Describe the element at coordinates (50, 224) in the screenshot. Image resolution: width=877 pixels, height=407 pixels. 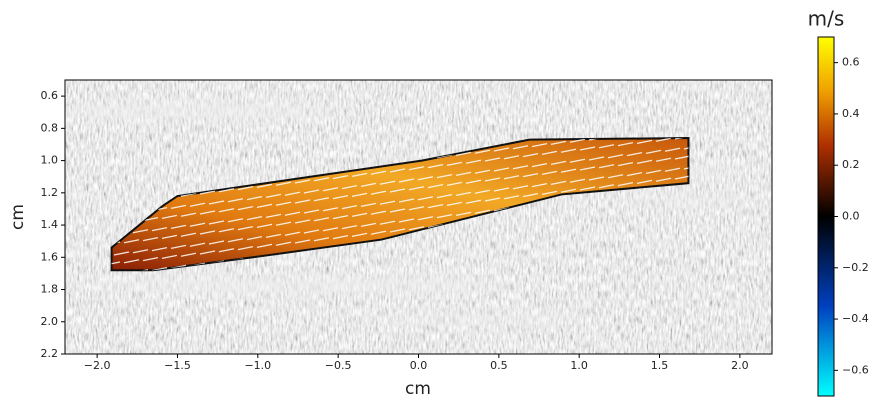
I see `y-tick-label: 1.4` at that location.